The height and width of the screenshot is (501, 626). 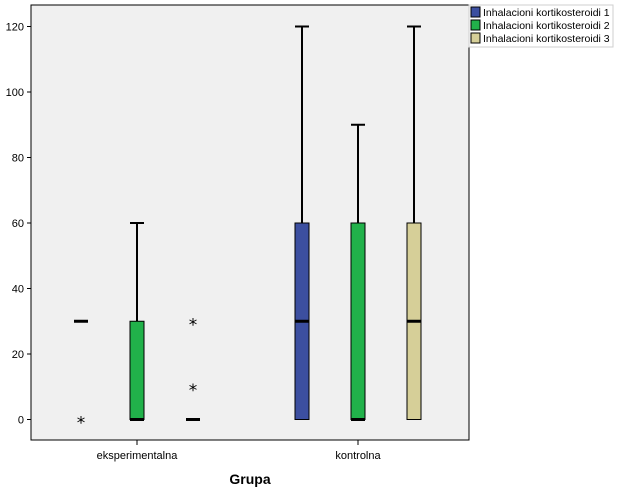 I want to click on x-axis: eksperimentalna kontrolna, so click(x=239, y=451).